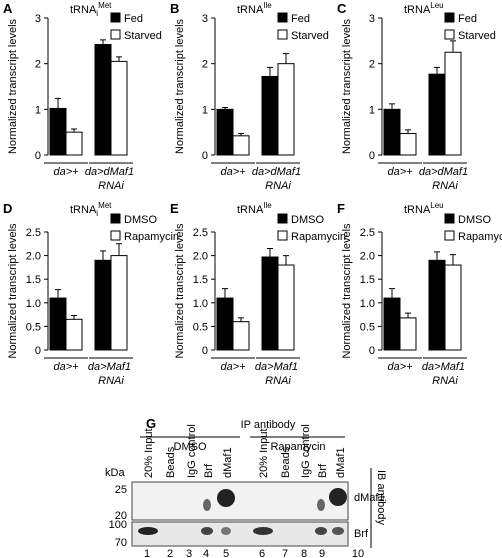 The width and height of the screenshot is (502, 558). What do you see at coordinates (111, 374) in the screenshot?
I see `x-tick-label: da>Maf1 RNAi` at bounding box center [111, 374].